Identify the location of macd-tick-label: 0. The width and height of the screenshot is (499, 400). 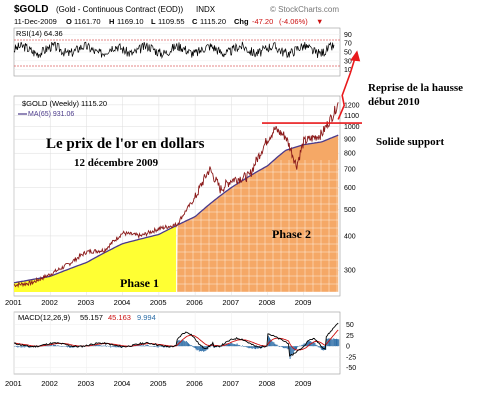
(348, 347).